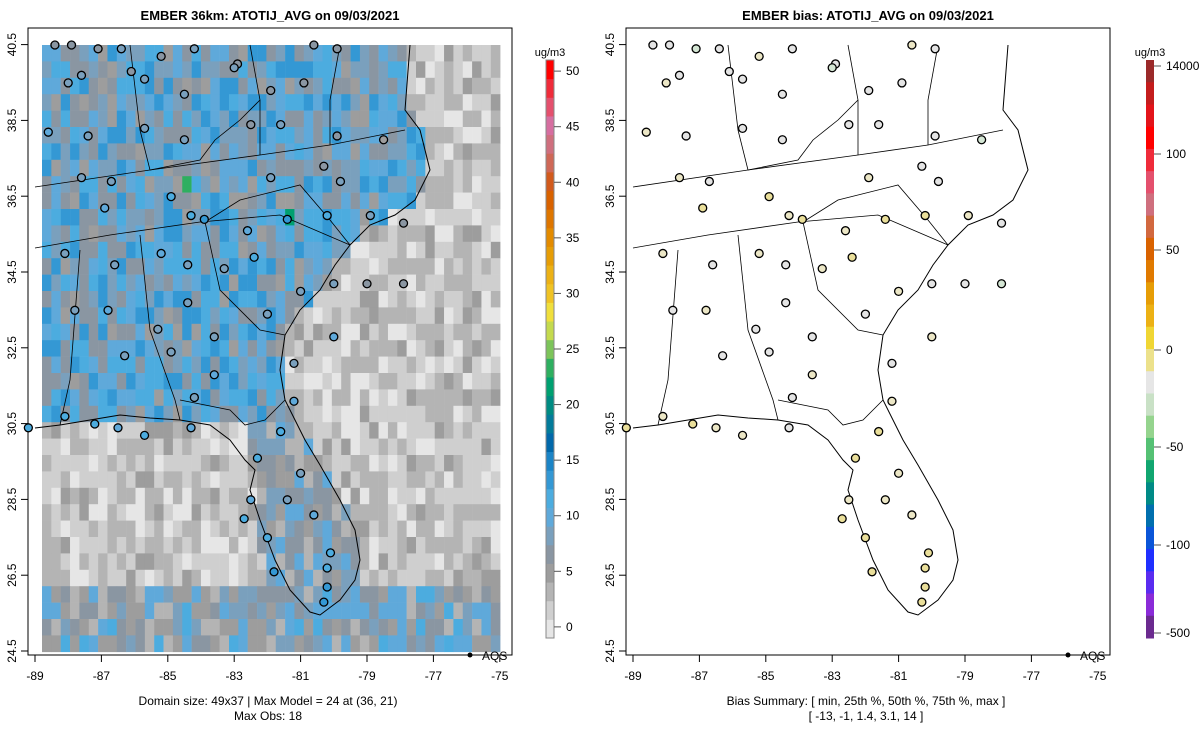  I want to click on footer-line-2: [ -13, -1, 1.4, 3.1, 14 ], so click(866, 716).